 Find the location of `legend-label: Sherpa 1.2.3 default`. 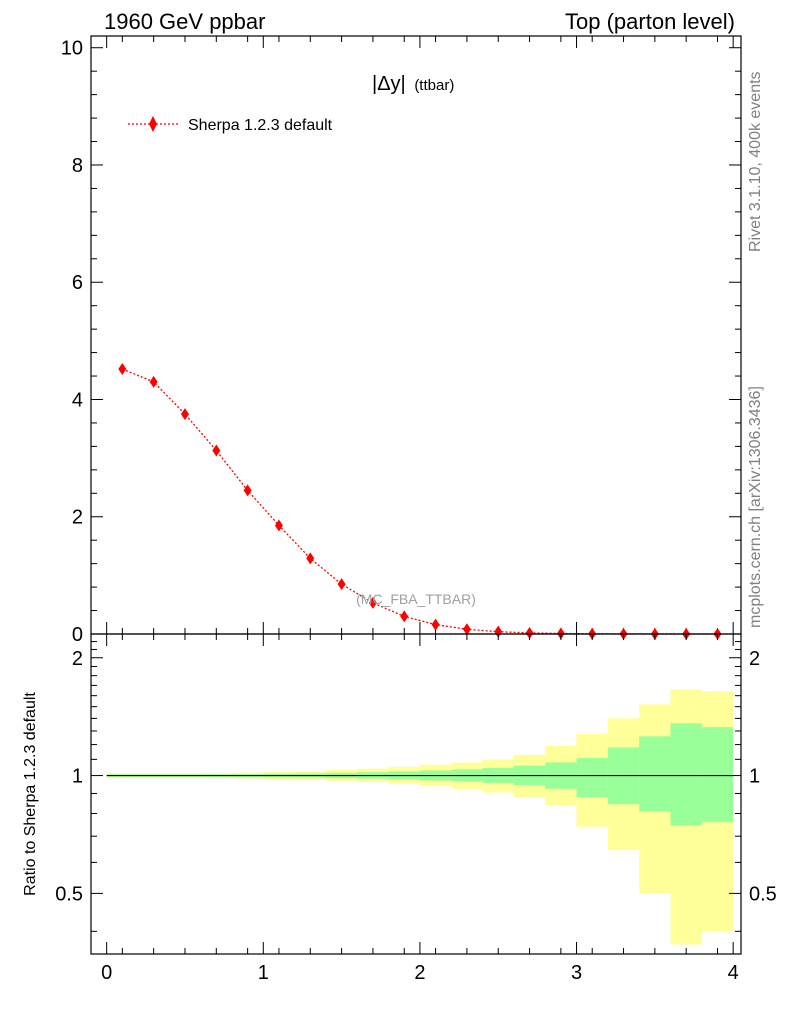

legend-label: Sherpa 1.2.3 default is located at coordinates (260, 125).